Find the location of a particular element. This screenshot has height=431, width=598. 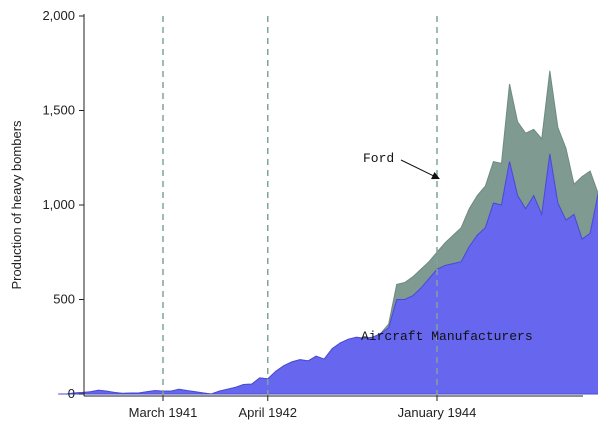

y-tick-label: 0 is located at coordinates (71, 393).